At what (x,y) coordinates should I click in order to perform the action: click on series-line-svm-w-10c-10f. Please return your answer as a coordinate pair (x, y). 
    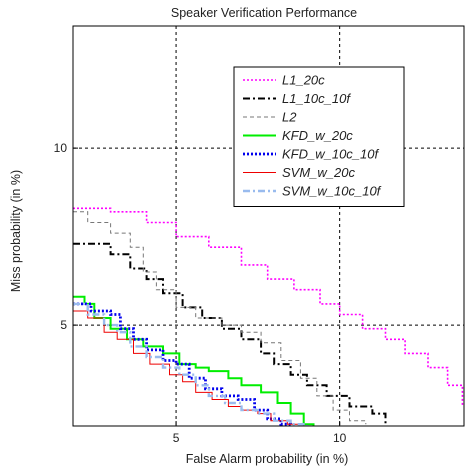
    Looking at the image, I should click on (191, 364).